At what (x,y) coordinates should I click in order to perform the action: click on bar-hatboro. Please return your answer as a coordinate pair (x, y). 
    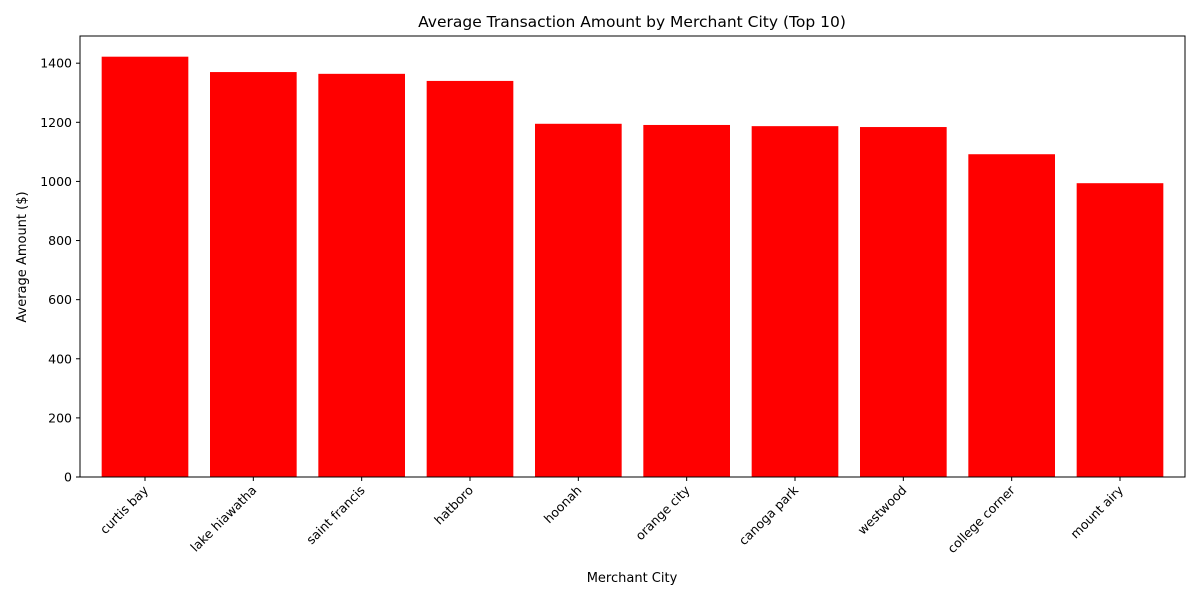
    Looking at the image, I should click on (470, 278).